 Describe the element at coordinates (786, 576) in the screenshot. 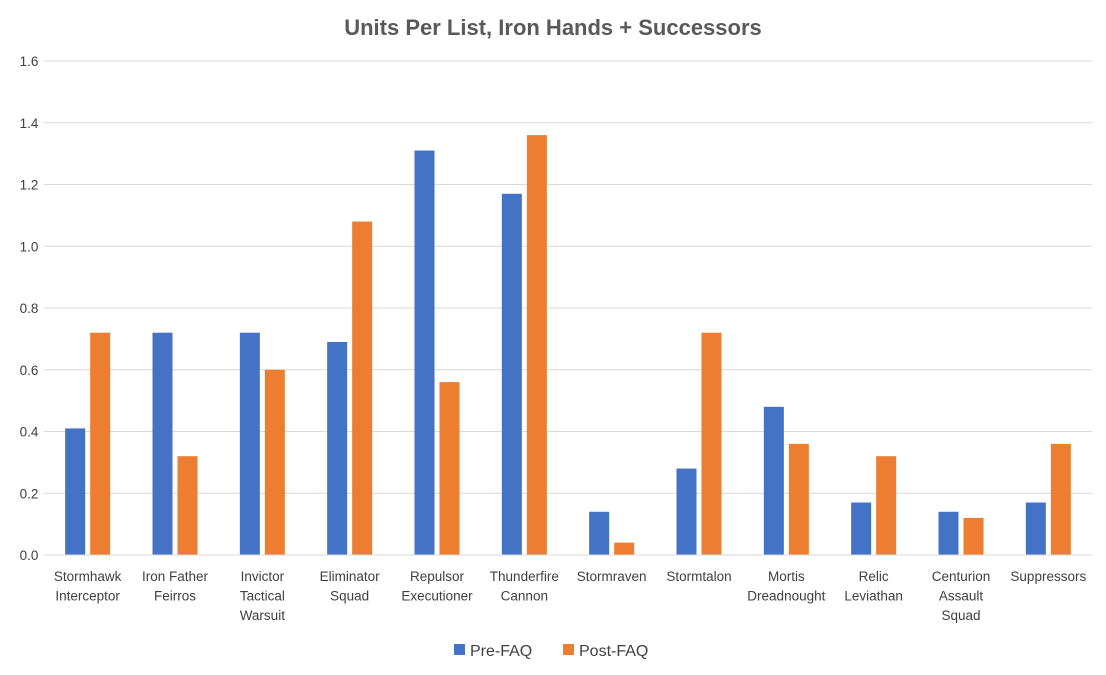

I see `x-category-label: Mortis` at that location.